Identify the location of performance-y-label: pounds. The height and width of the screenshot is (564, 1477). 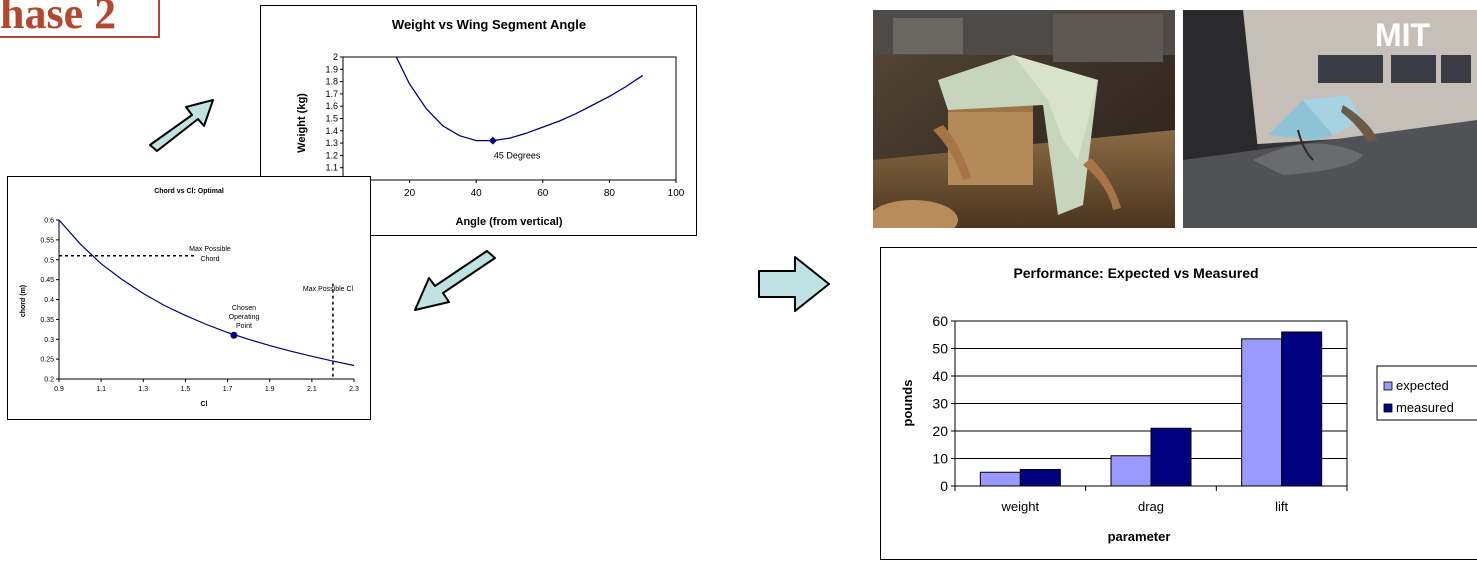
(907, 403).